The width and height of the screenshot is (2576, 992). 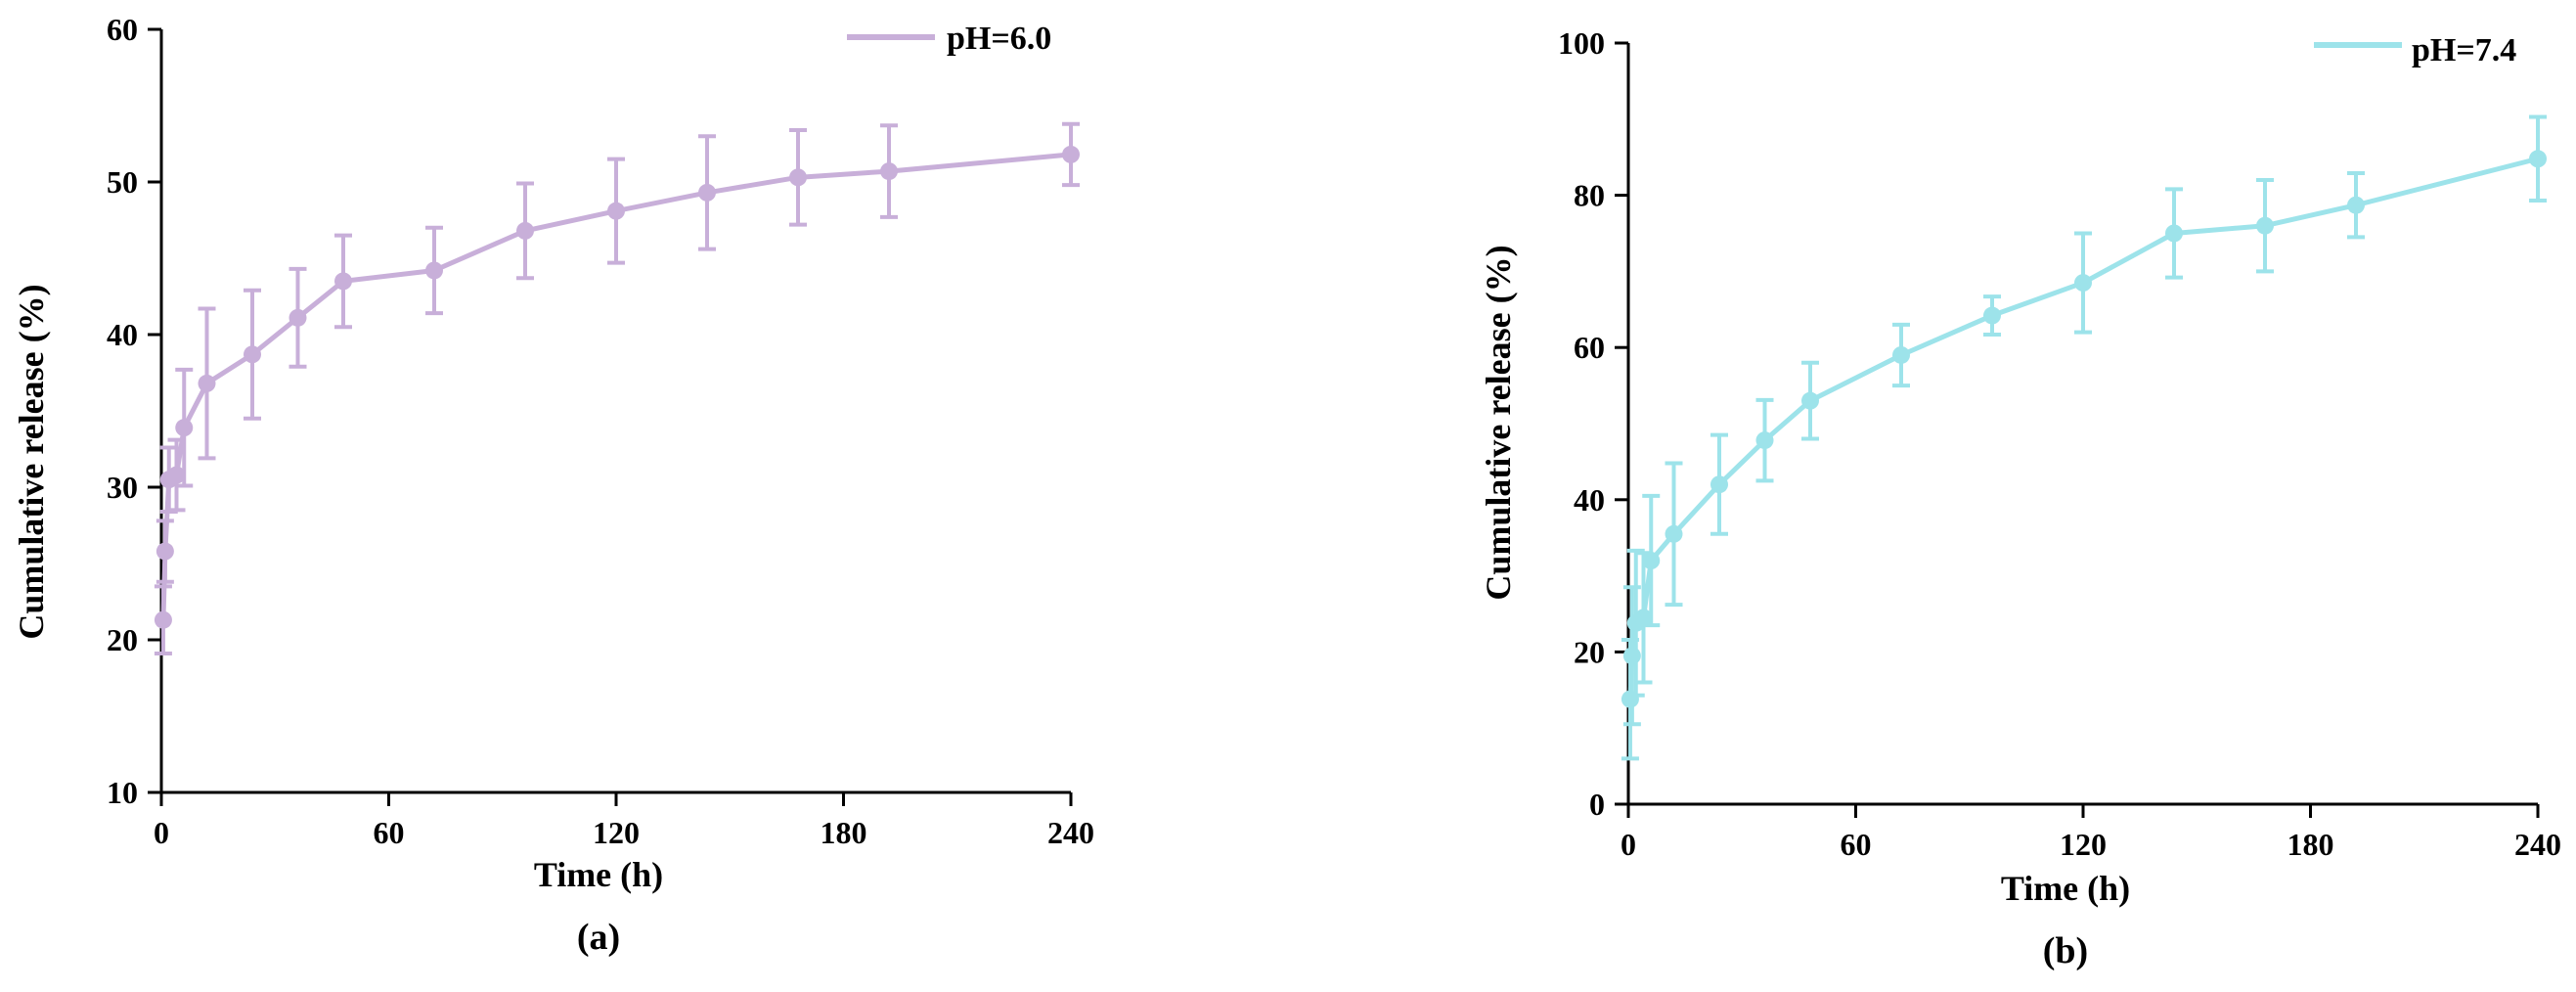 I want to click on x-tick-label-a: 240, so click(x=1070, y=833).